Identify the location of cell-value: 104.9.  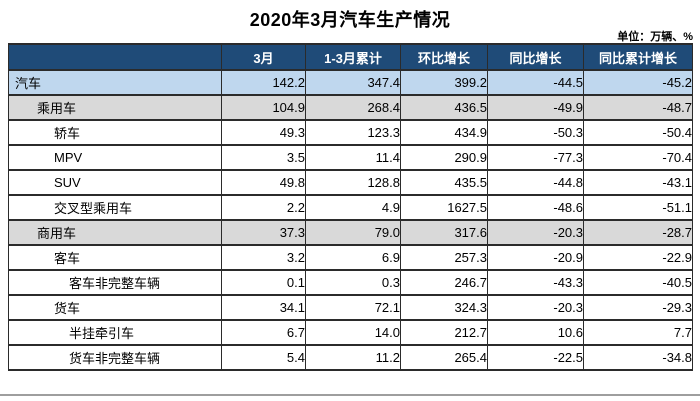
(263, 107).